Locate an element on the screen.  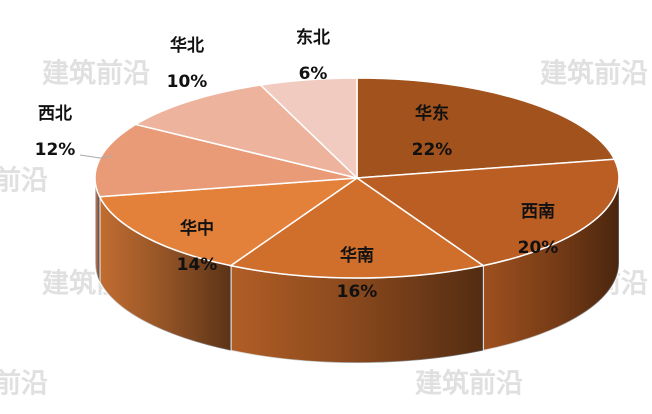
value-label: 10% is located at coordinates (187, 82).